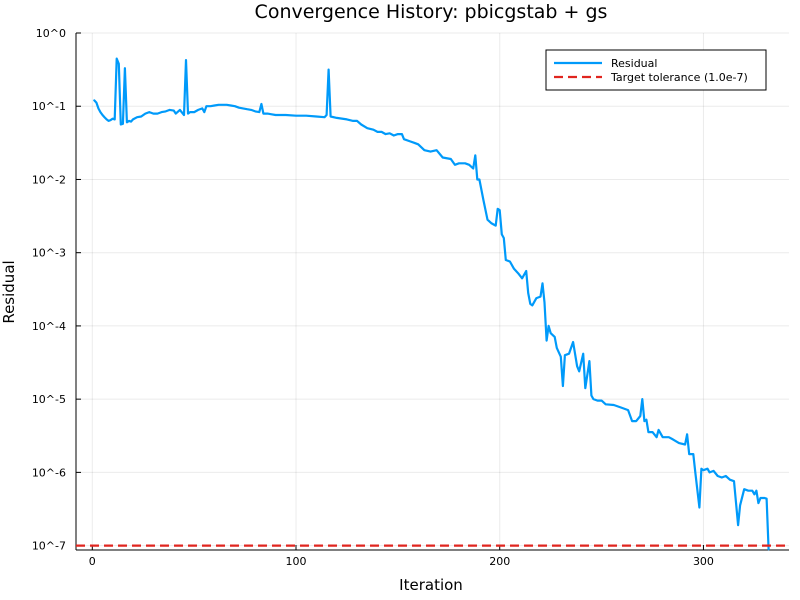 This screenshot has width=800, height=600. I want to click on y-tick-label: 10^-4, so click(49, 326).